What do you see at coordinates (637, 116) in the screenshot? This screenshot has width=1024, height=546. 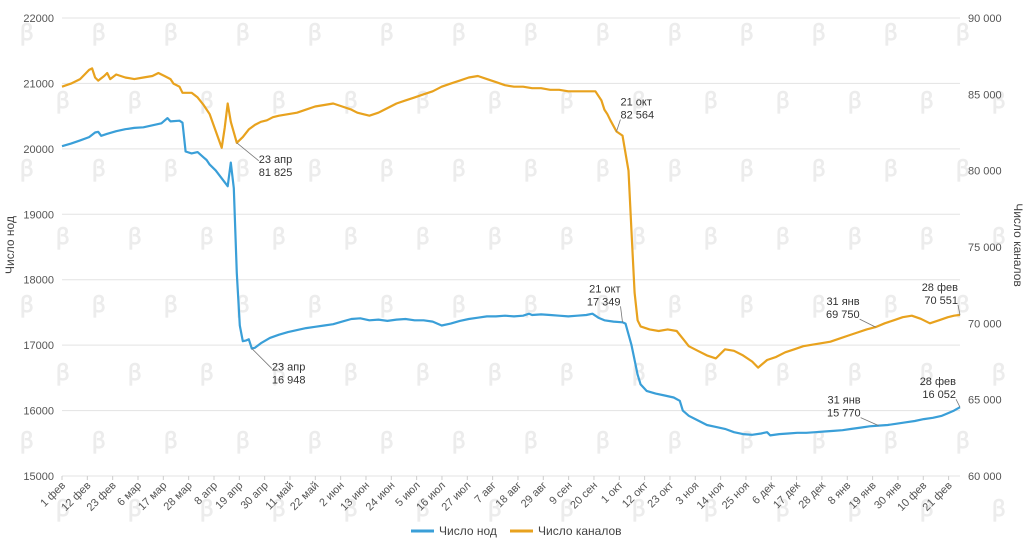 I see `annotation-value: 82 564` at bounding box center [637, 116].